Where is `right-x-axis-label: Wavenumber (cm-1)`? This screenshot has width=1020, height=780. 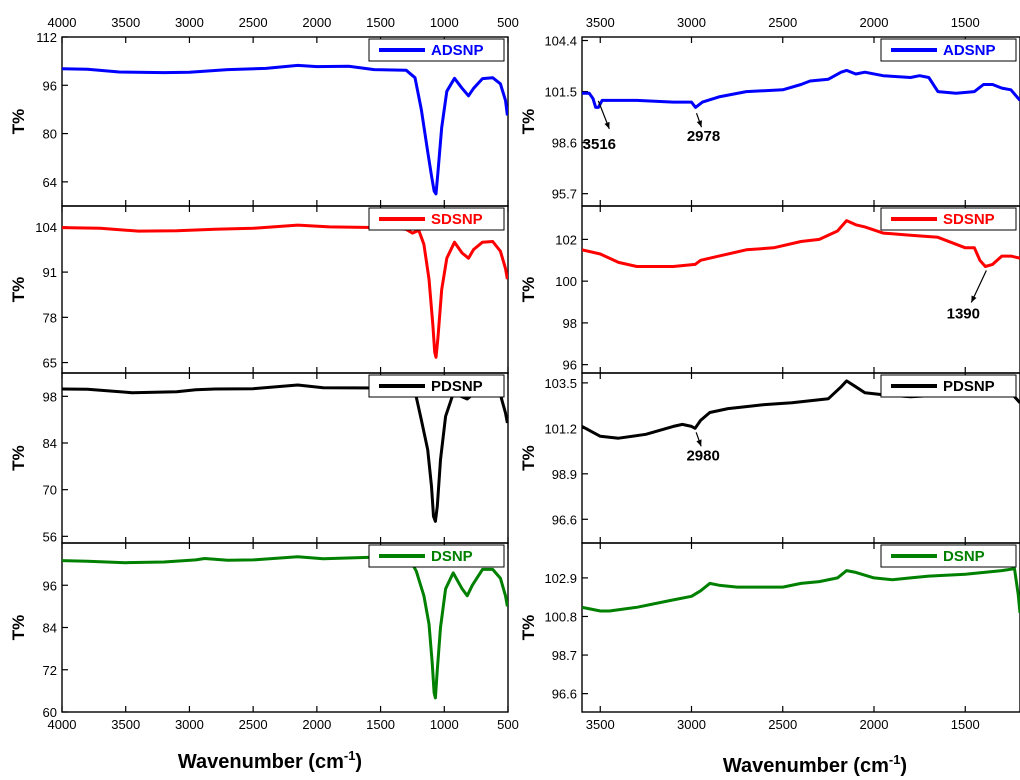 right-x-axis-label: Wavenumber (cm-1) is located at coordinates (815, 764).